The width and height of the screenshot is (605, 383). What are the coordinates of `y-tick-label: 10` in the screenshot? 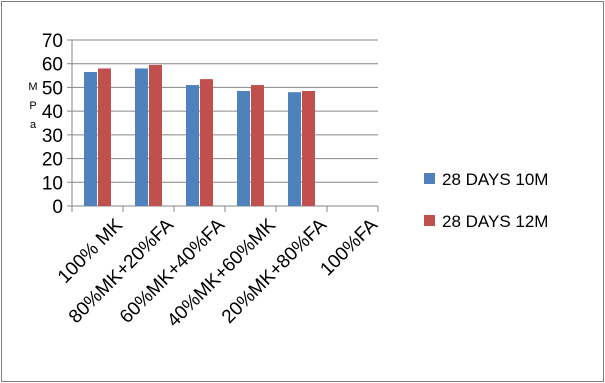 It's located at (52, 183).